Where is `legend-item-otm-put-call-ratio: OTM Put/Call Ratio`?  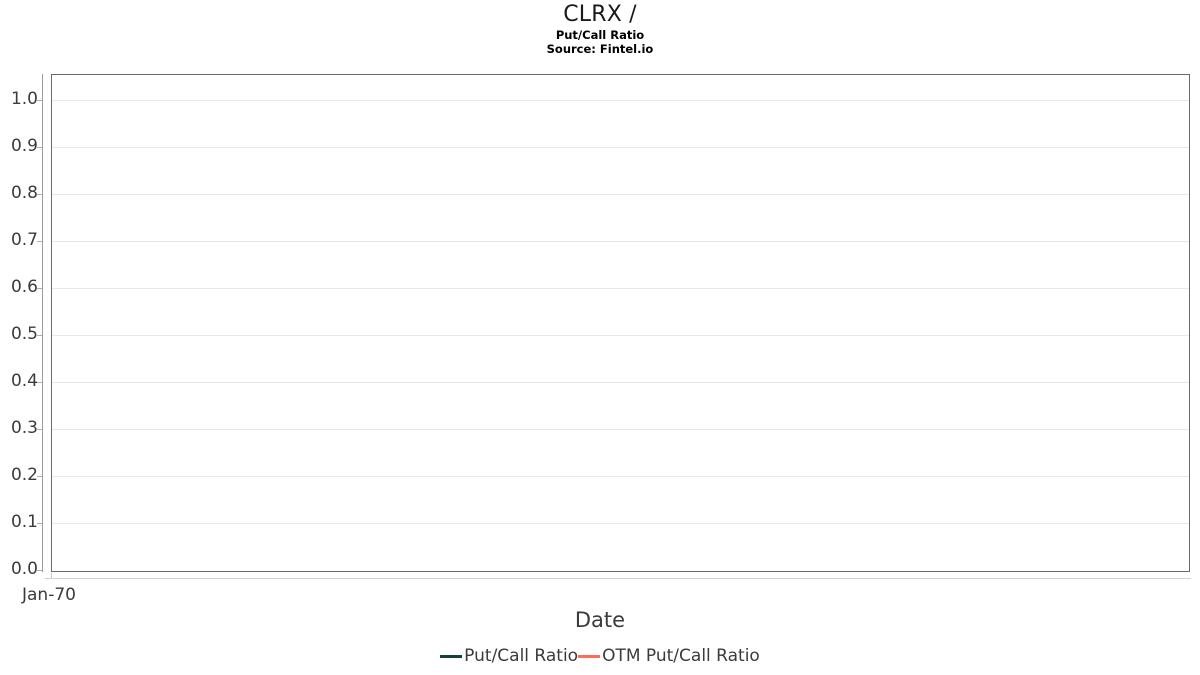
legend-item-otm-put-call-ratio: OTM Put/Call Ratio is located at coordinates (669, 656).